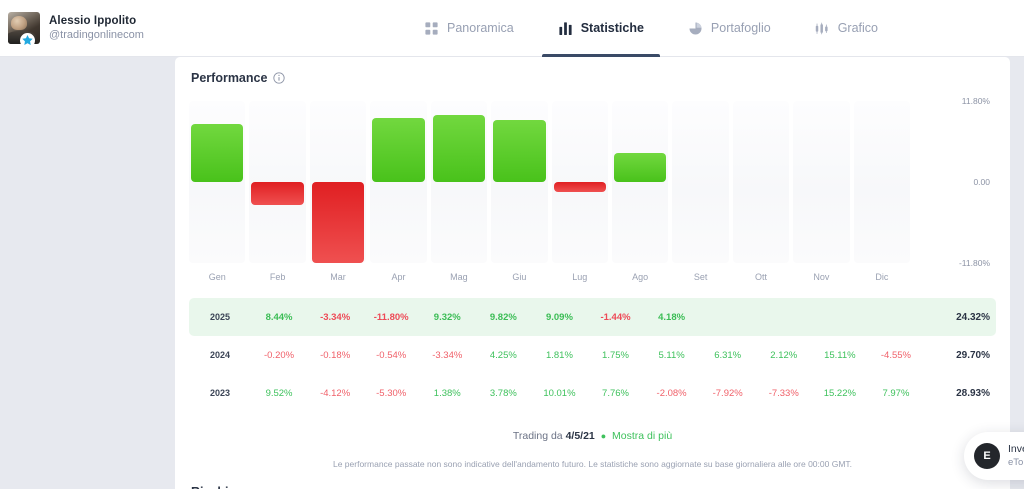  Describe the element at coordinates (459, 148) in the screenshot. I see `chart-bar-mag` at that location.